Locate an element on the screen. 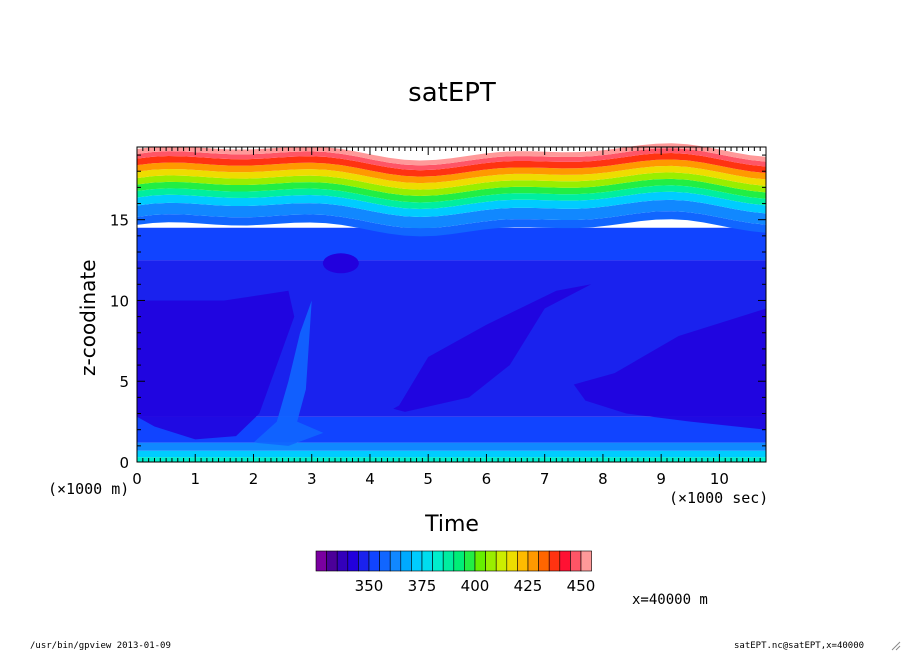  low-region-mid-tongue is located at coordinates (492, 348).